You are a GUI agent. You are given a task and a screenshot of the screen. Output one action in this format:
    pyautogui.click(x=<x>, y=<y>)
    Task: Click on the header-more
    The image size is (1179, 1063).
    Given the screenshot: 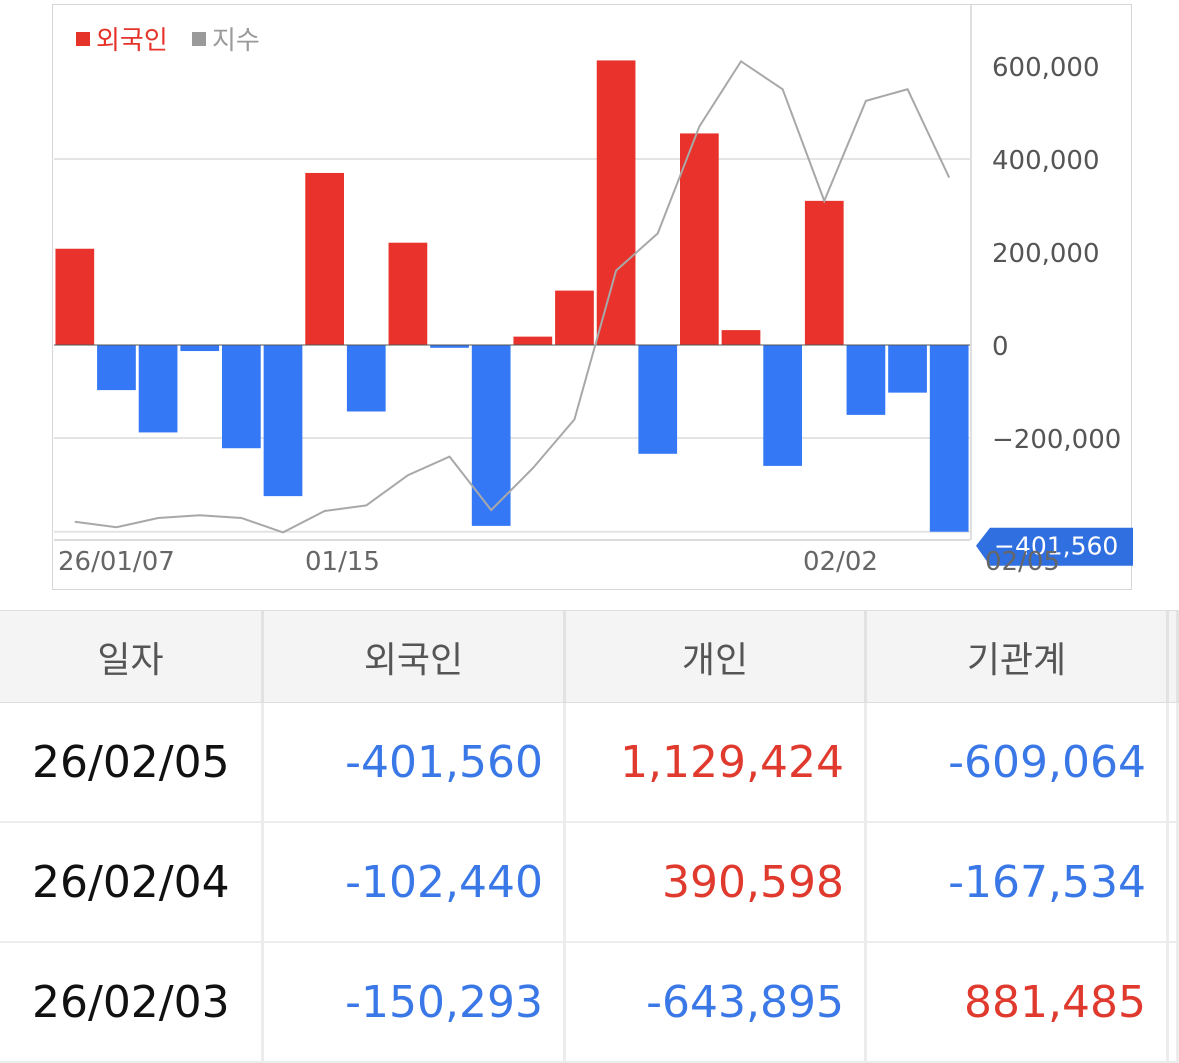 What is the action you would take?
    pyautogui.click(x=1174, y=656)
    